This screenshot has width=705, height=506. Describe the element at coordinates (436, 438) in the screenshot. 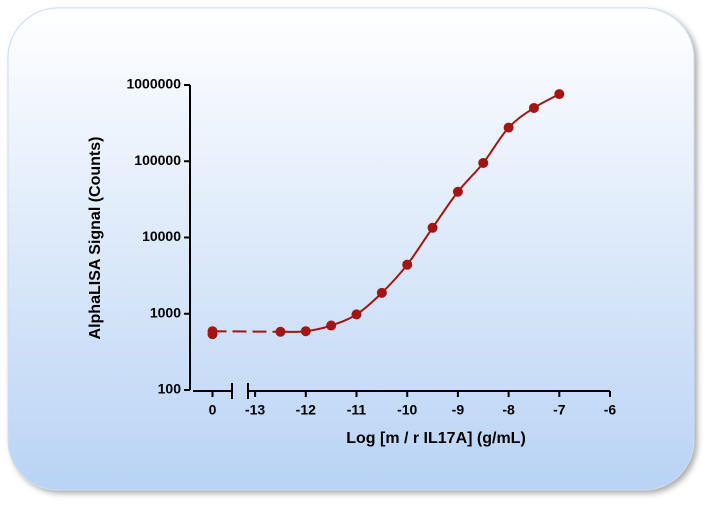

I see `x-axis-title: Log [m / r IL17A] (g/mL)` at that location.